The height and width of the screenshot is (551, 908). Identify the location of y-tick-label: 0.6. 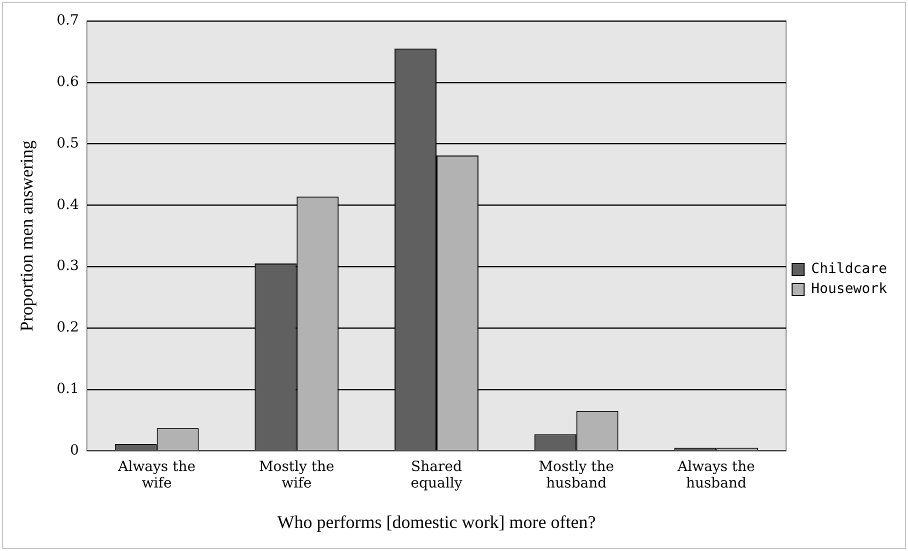
(67, 82).